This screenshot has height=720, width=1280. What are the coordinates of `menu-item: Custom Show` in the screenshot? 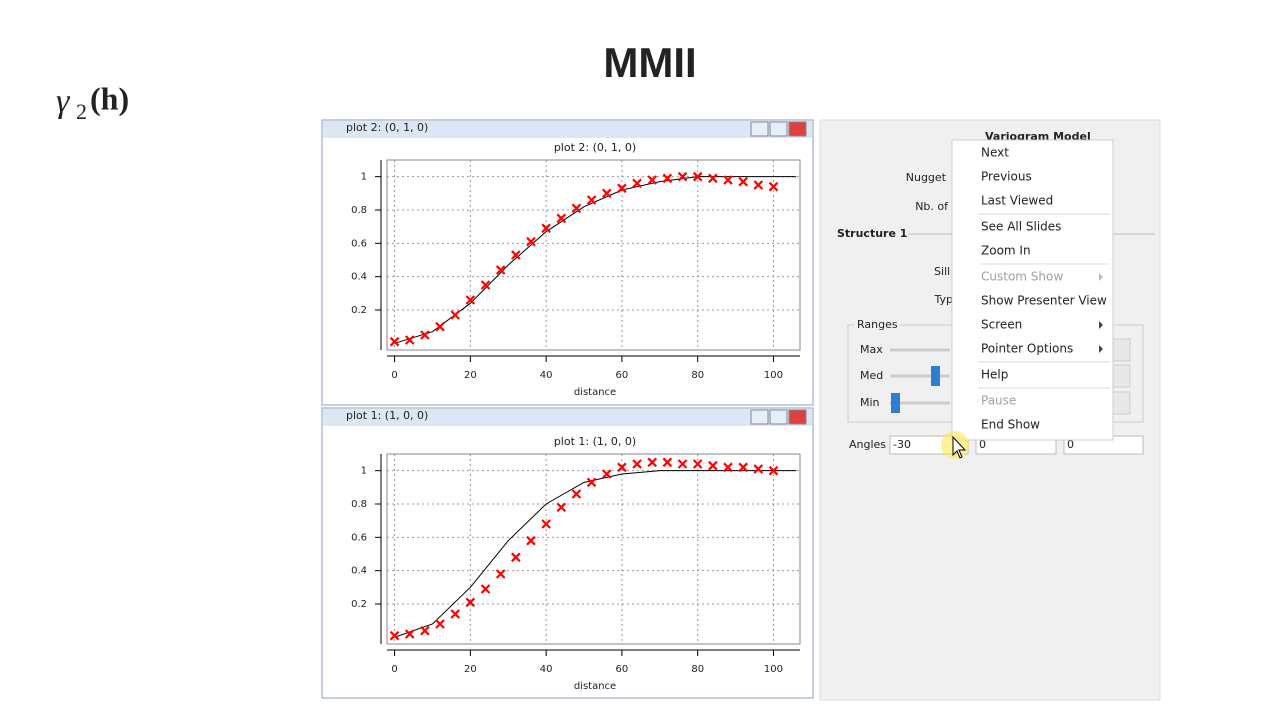 It's located at (1022, 277).